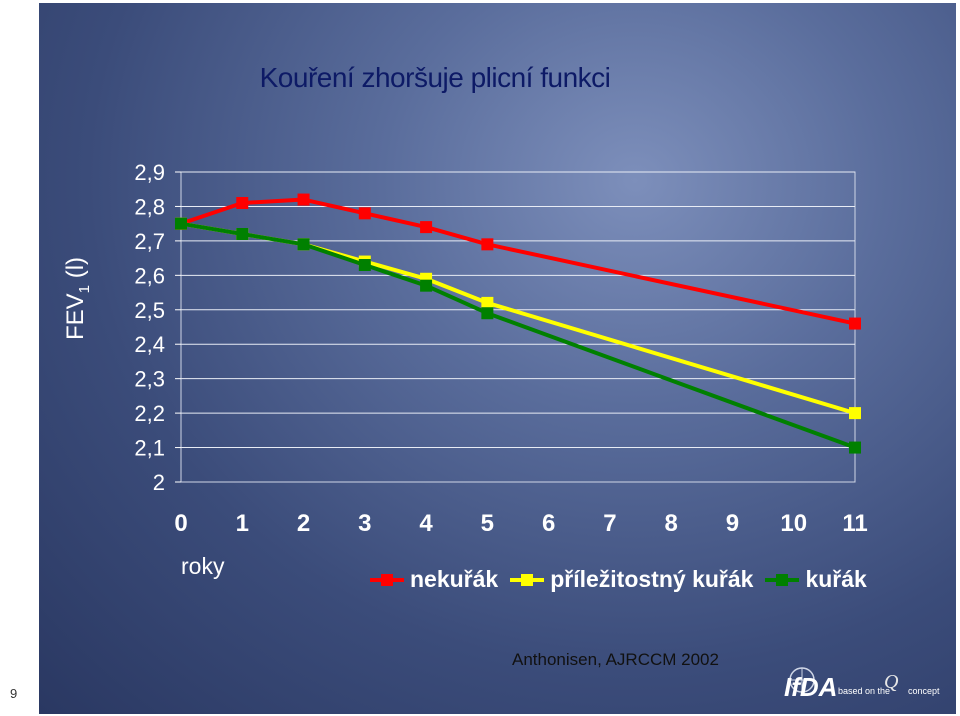 The image size is (960, 716). Describe the element at coordinates (180, 523) in the screenshot. I see `x-tick-label: 0` at that location.